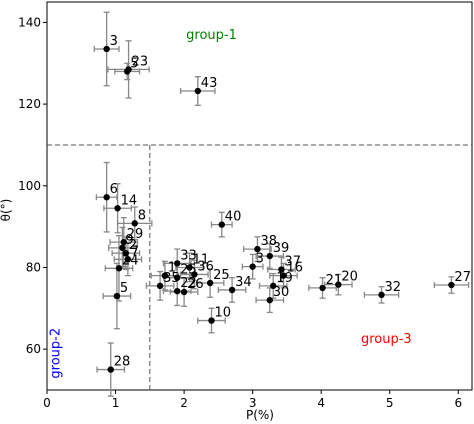  Describe the element at coordinates (201, 259) in the screenshot. I see `data-point-label: 11` at that location.